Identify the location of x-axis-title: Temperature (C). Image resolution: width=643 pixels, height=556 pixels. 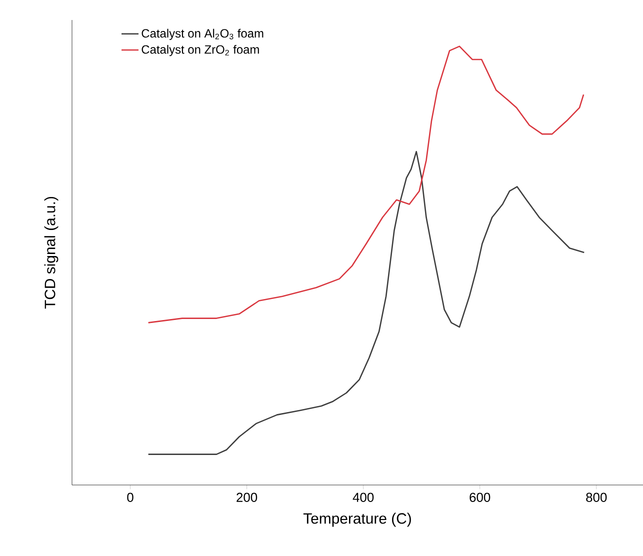
(357, 519).